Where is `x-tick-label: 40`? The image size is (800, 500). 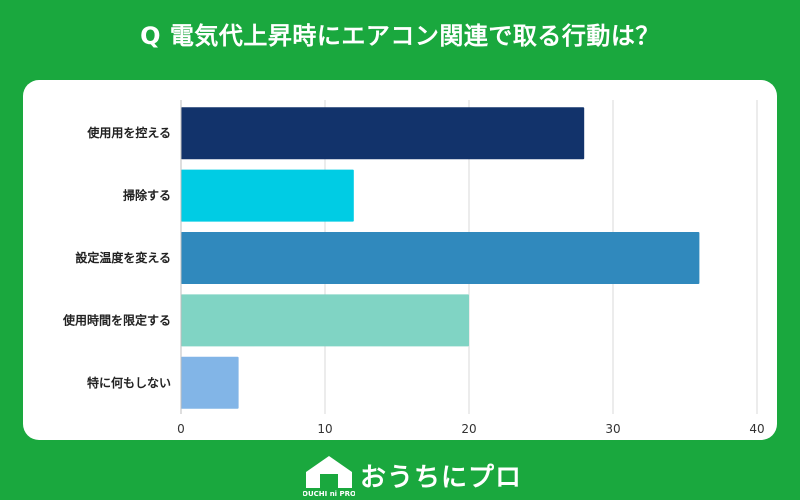 x-tick-label: 40 is located at coordinates (756, 429).